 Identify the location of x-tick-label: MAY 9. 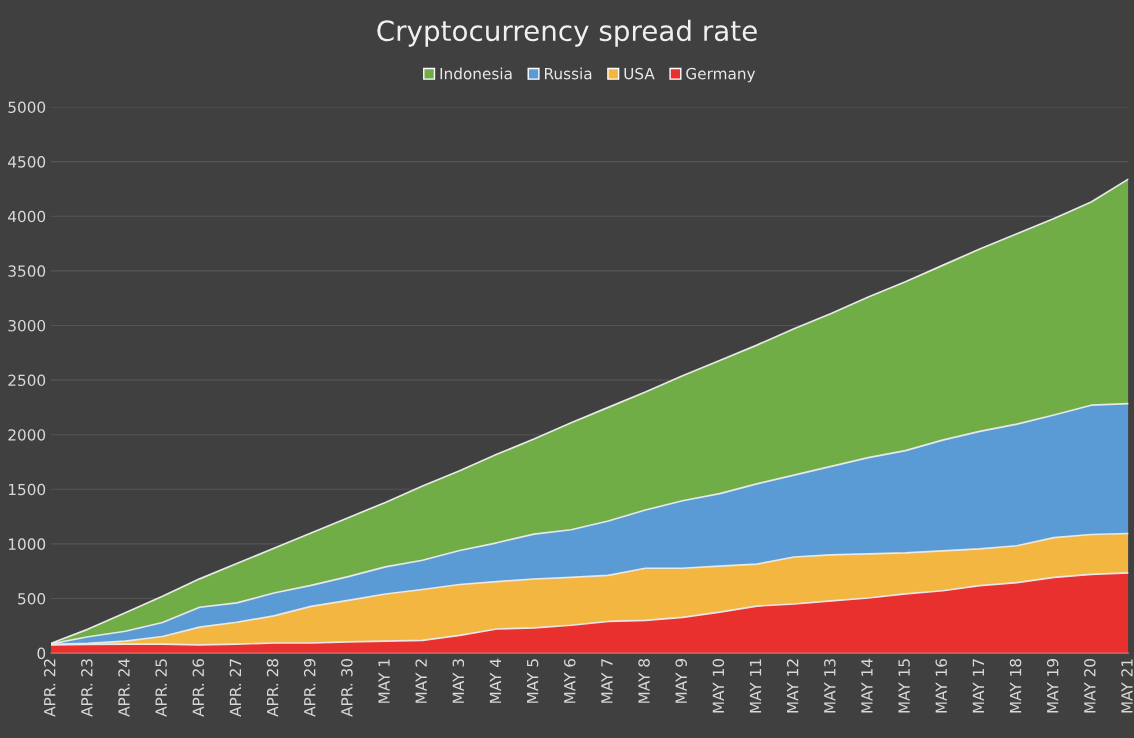
(681, 681).